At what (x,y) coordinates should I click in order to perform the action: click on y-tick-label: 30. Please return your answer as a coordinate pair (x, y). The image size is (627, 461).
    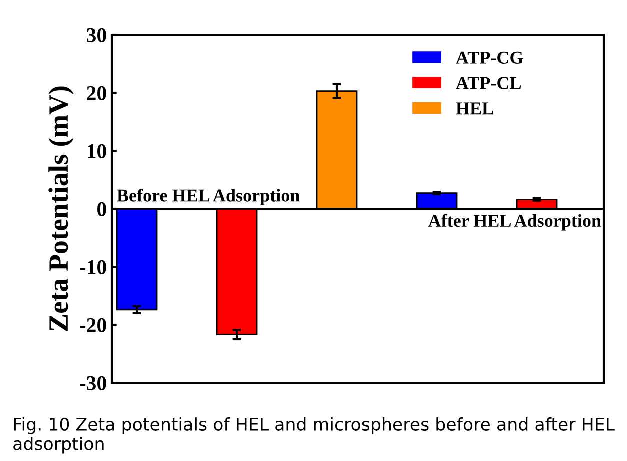
    Looking at the image, I should click on (96, 35).